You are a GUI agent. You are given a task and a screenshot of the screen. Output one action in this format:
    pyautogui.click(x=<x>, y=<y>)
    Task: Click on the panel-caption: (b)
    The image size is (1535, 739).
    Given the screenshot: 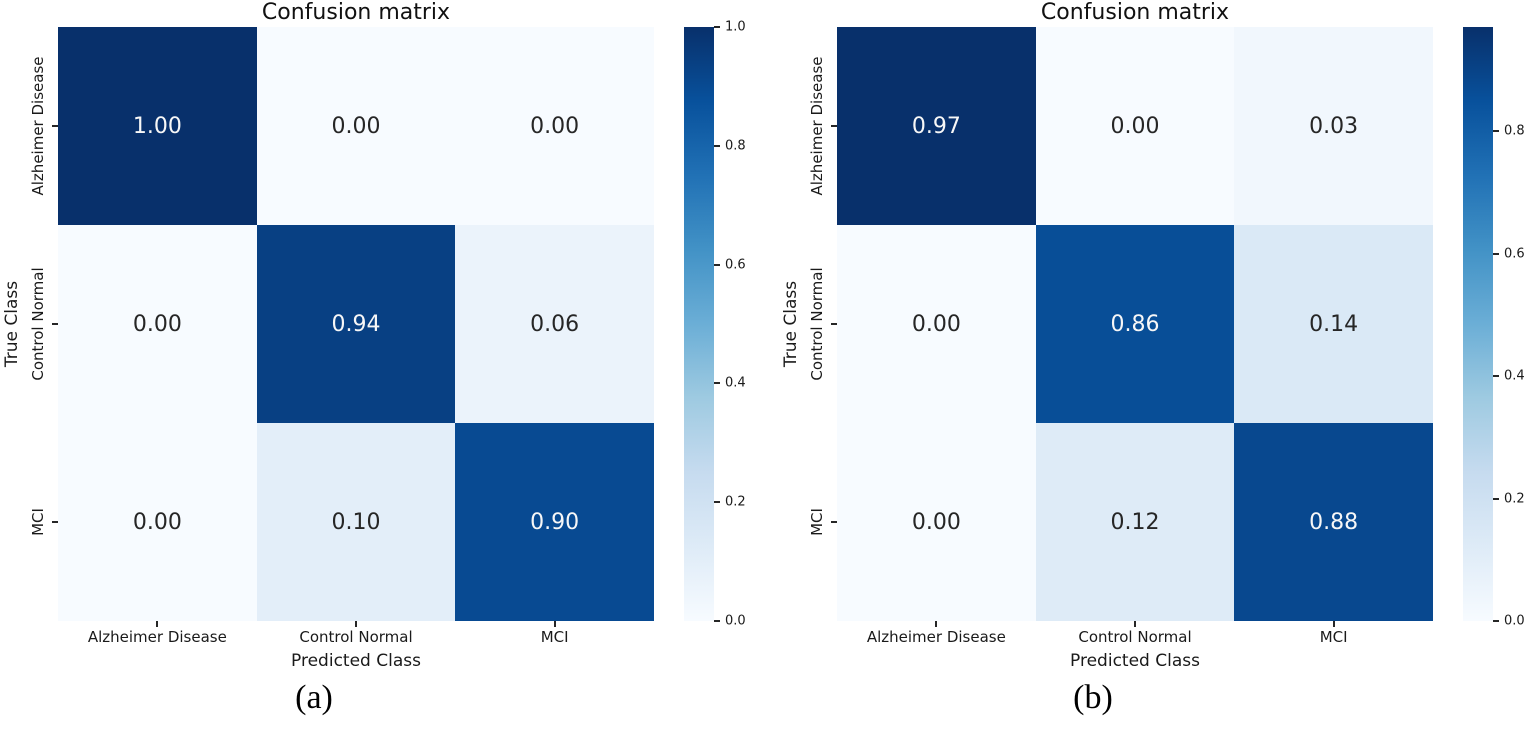 What is the action you would take?
    pyautogui.click(x=1093, y=697)
    